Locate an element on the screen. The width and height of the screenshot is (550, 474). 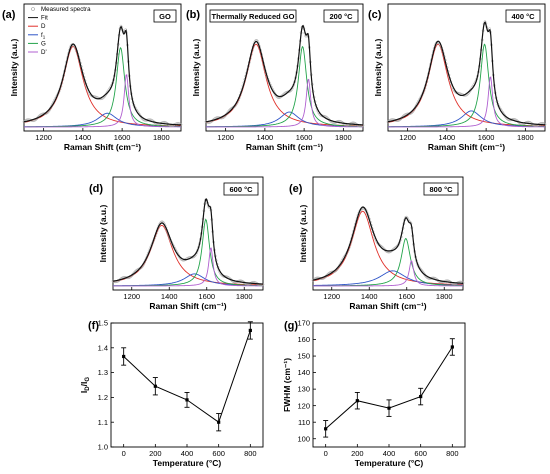
legend-label: D is located at coordinates (43, 26).